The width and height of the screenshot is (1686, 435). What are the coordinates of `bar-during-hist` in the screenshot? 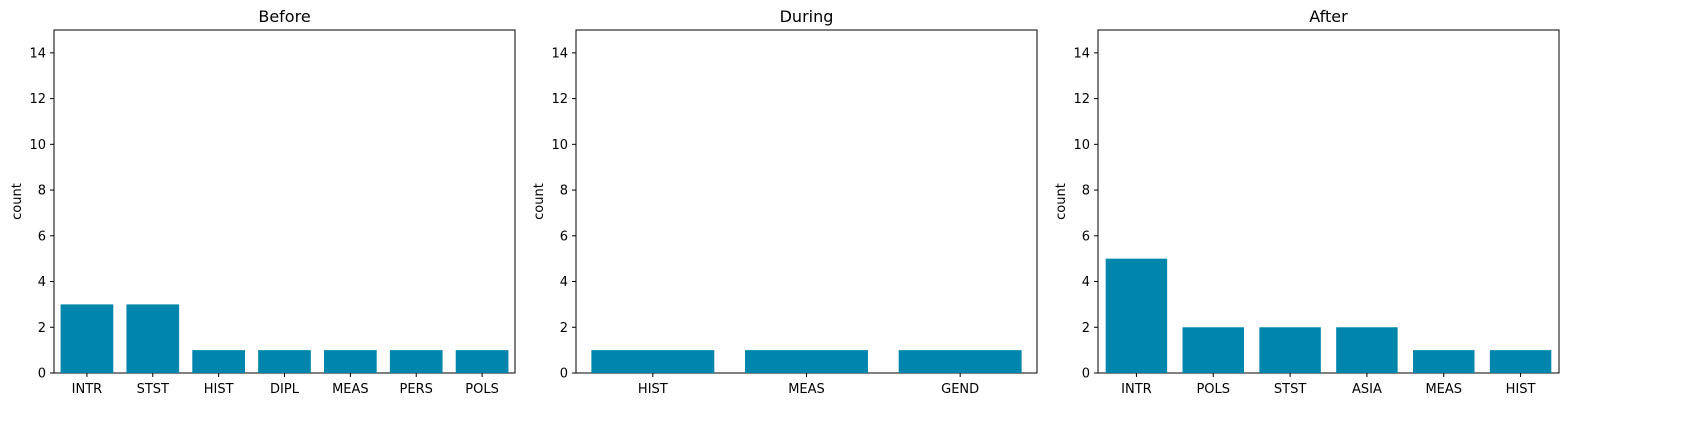 It's located at (653, 361).